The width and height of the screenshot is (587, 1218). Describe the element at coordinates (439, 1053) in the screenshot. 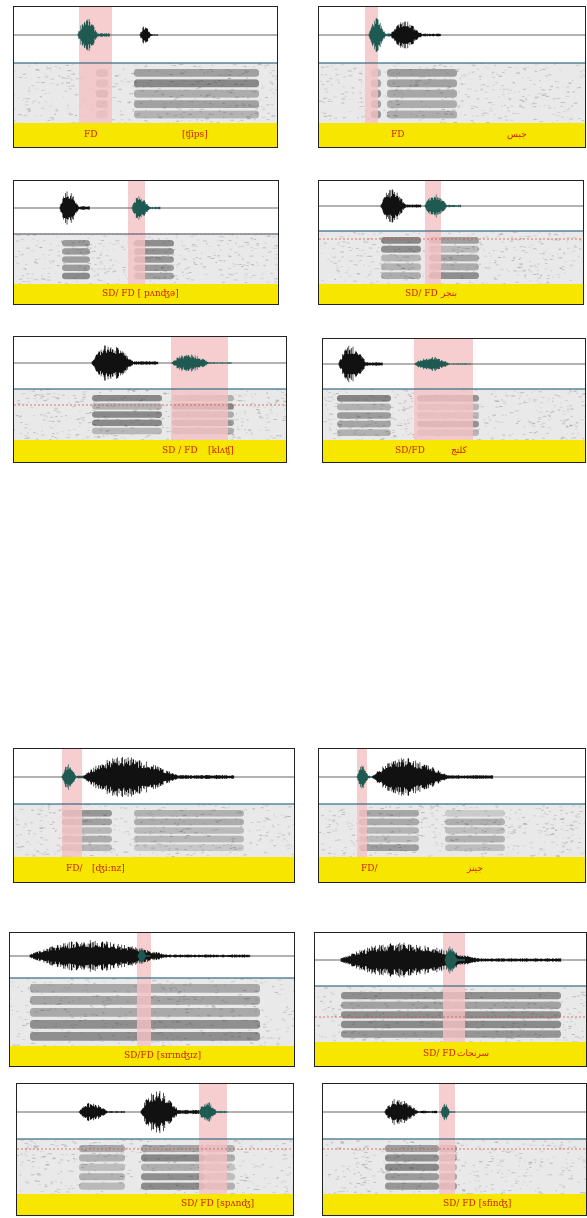

I see `caption-label-10a: SD/ FD` at that location.